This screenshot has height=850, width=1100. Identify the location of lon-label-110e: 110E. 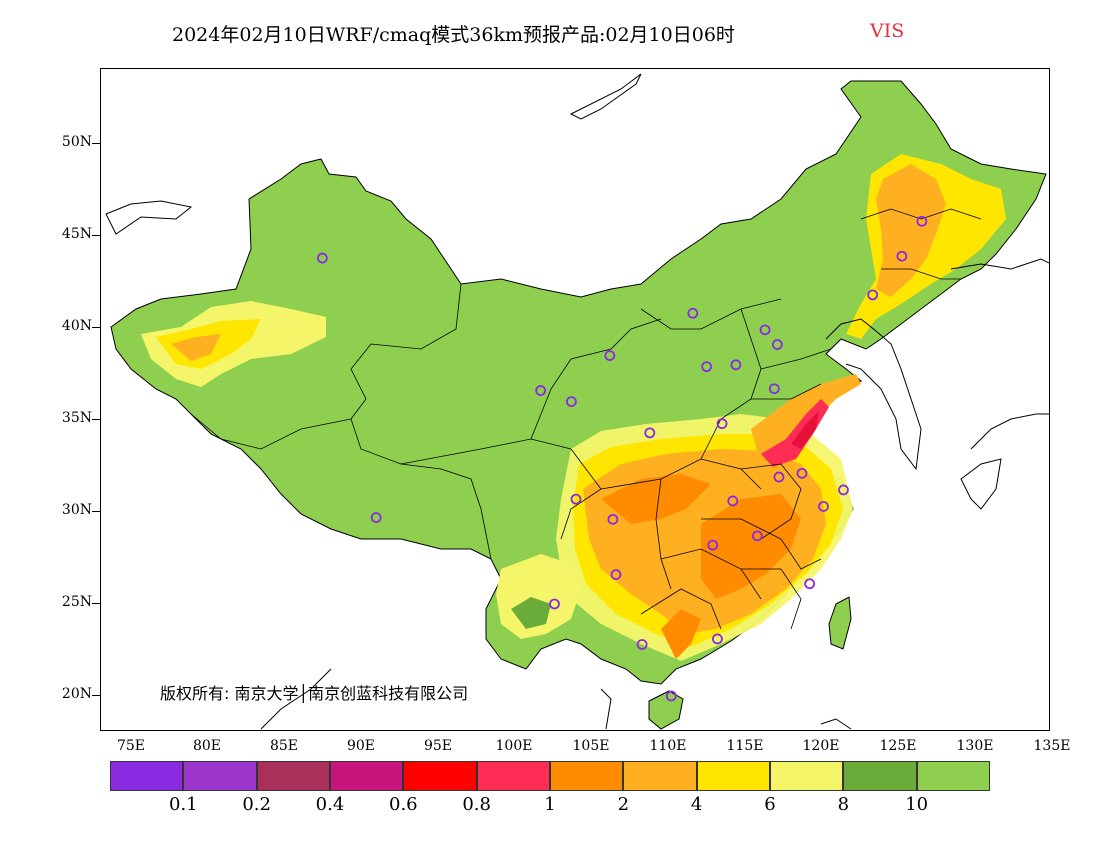
(668, 746).